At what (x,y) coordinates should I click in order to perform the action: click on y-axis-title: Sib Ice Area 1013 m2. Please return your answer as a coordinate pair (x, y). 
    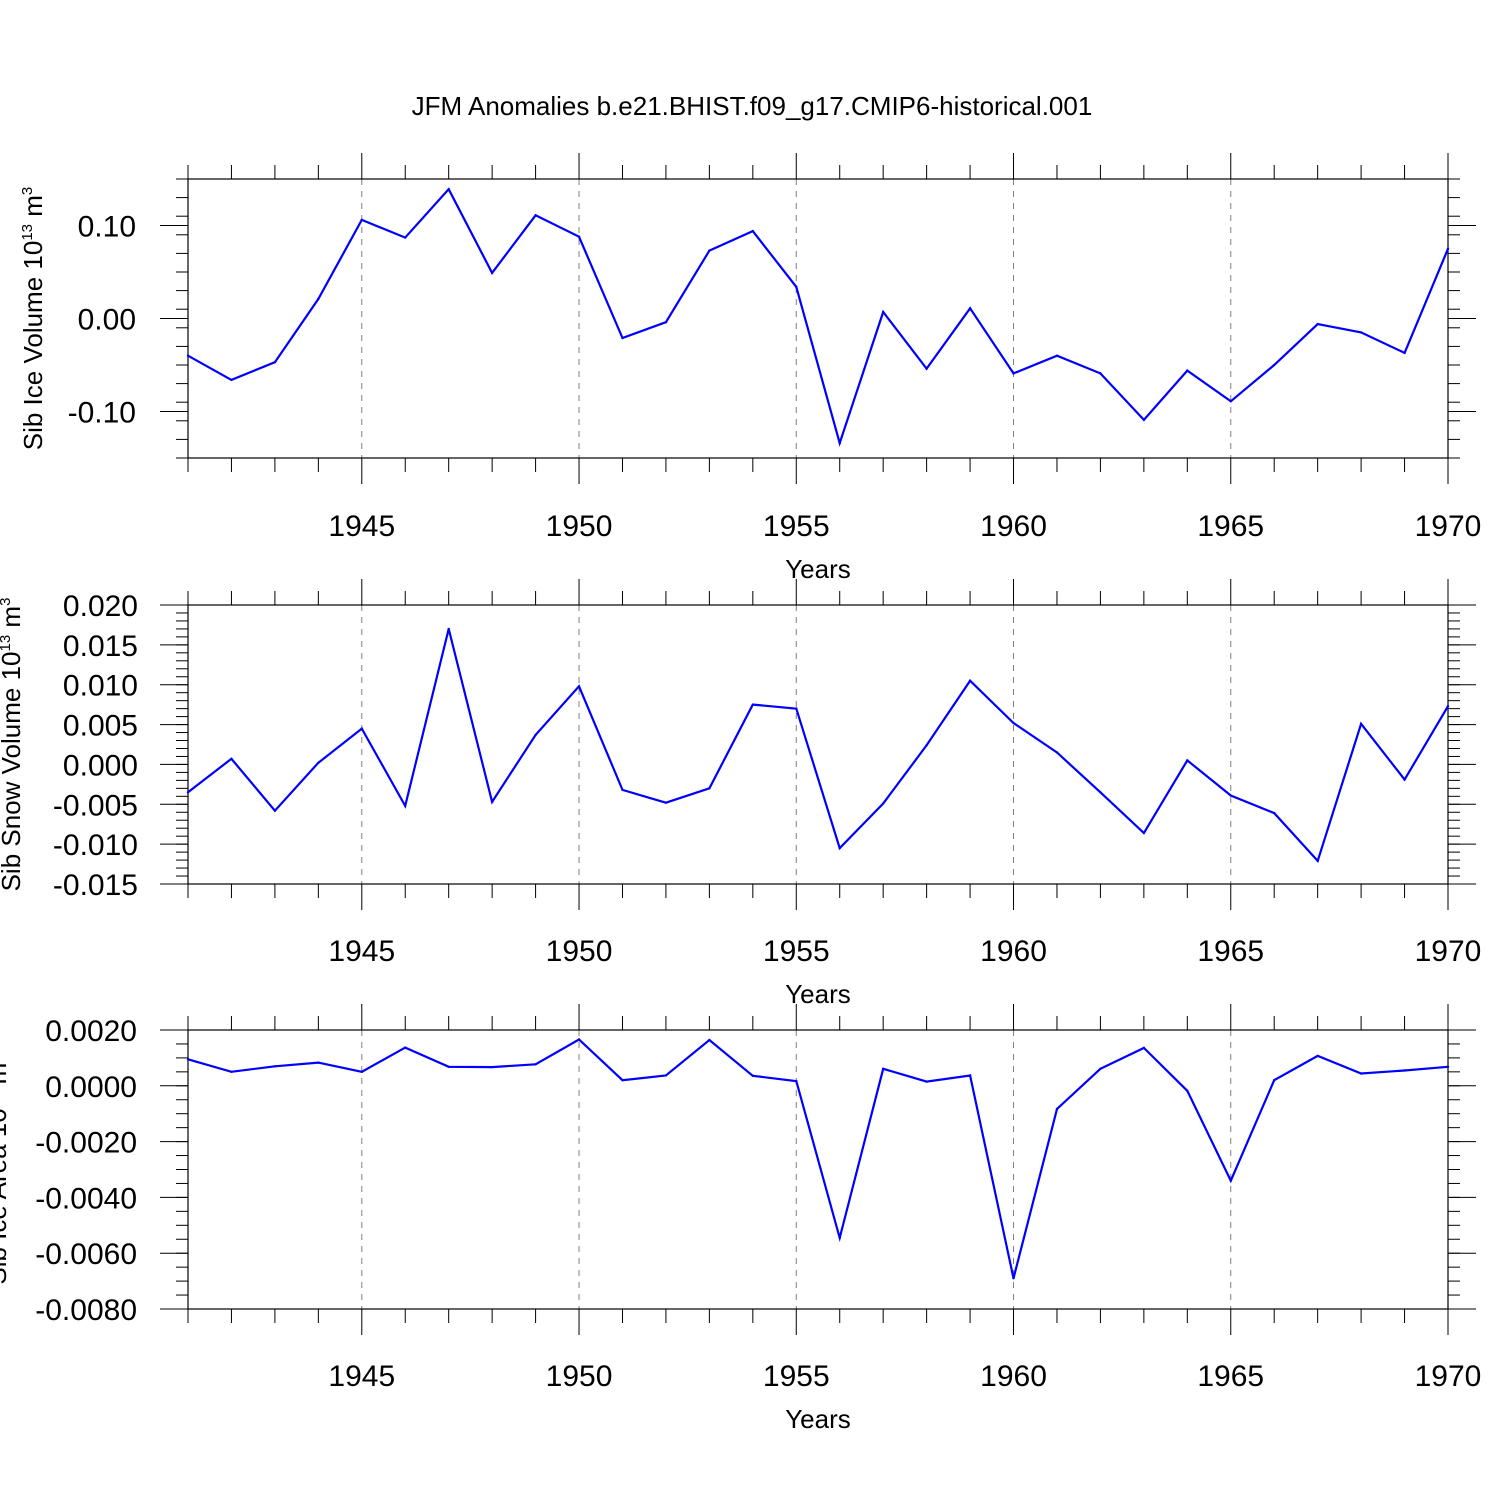
    Looking at the image, I should click on (6, 1169).